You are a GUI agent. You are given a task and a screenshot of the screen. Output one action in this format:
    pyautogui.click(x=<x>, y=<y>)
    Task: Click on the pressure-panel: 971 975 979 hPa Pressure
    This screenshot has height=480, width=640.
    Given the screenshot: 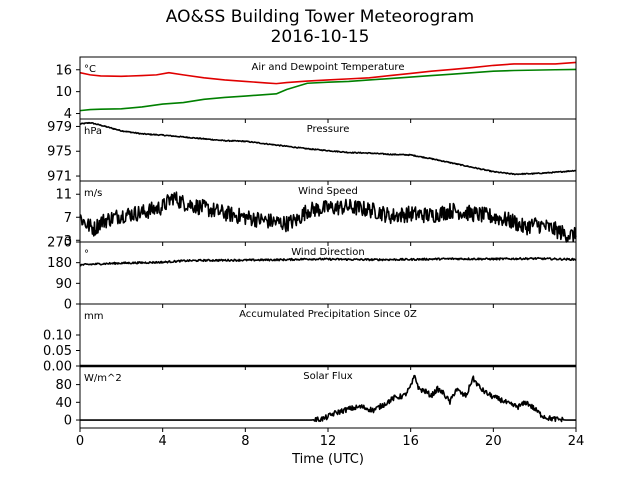 What is the action you would take?
    pyautogui.click(x=312, y=151)
    